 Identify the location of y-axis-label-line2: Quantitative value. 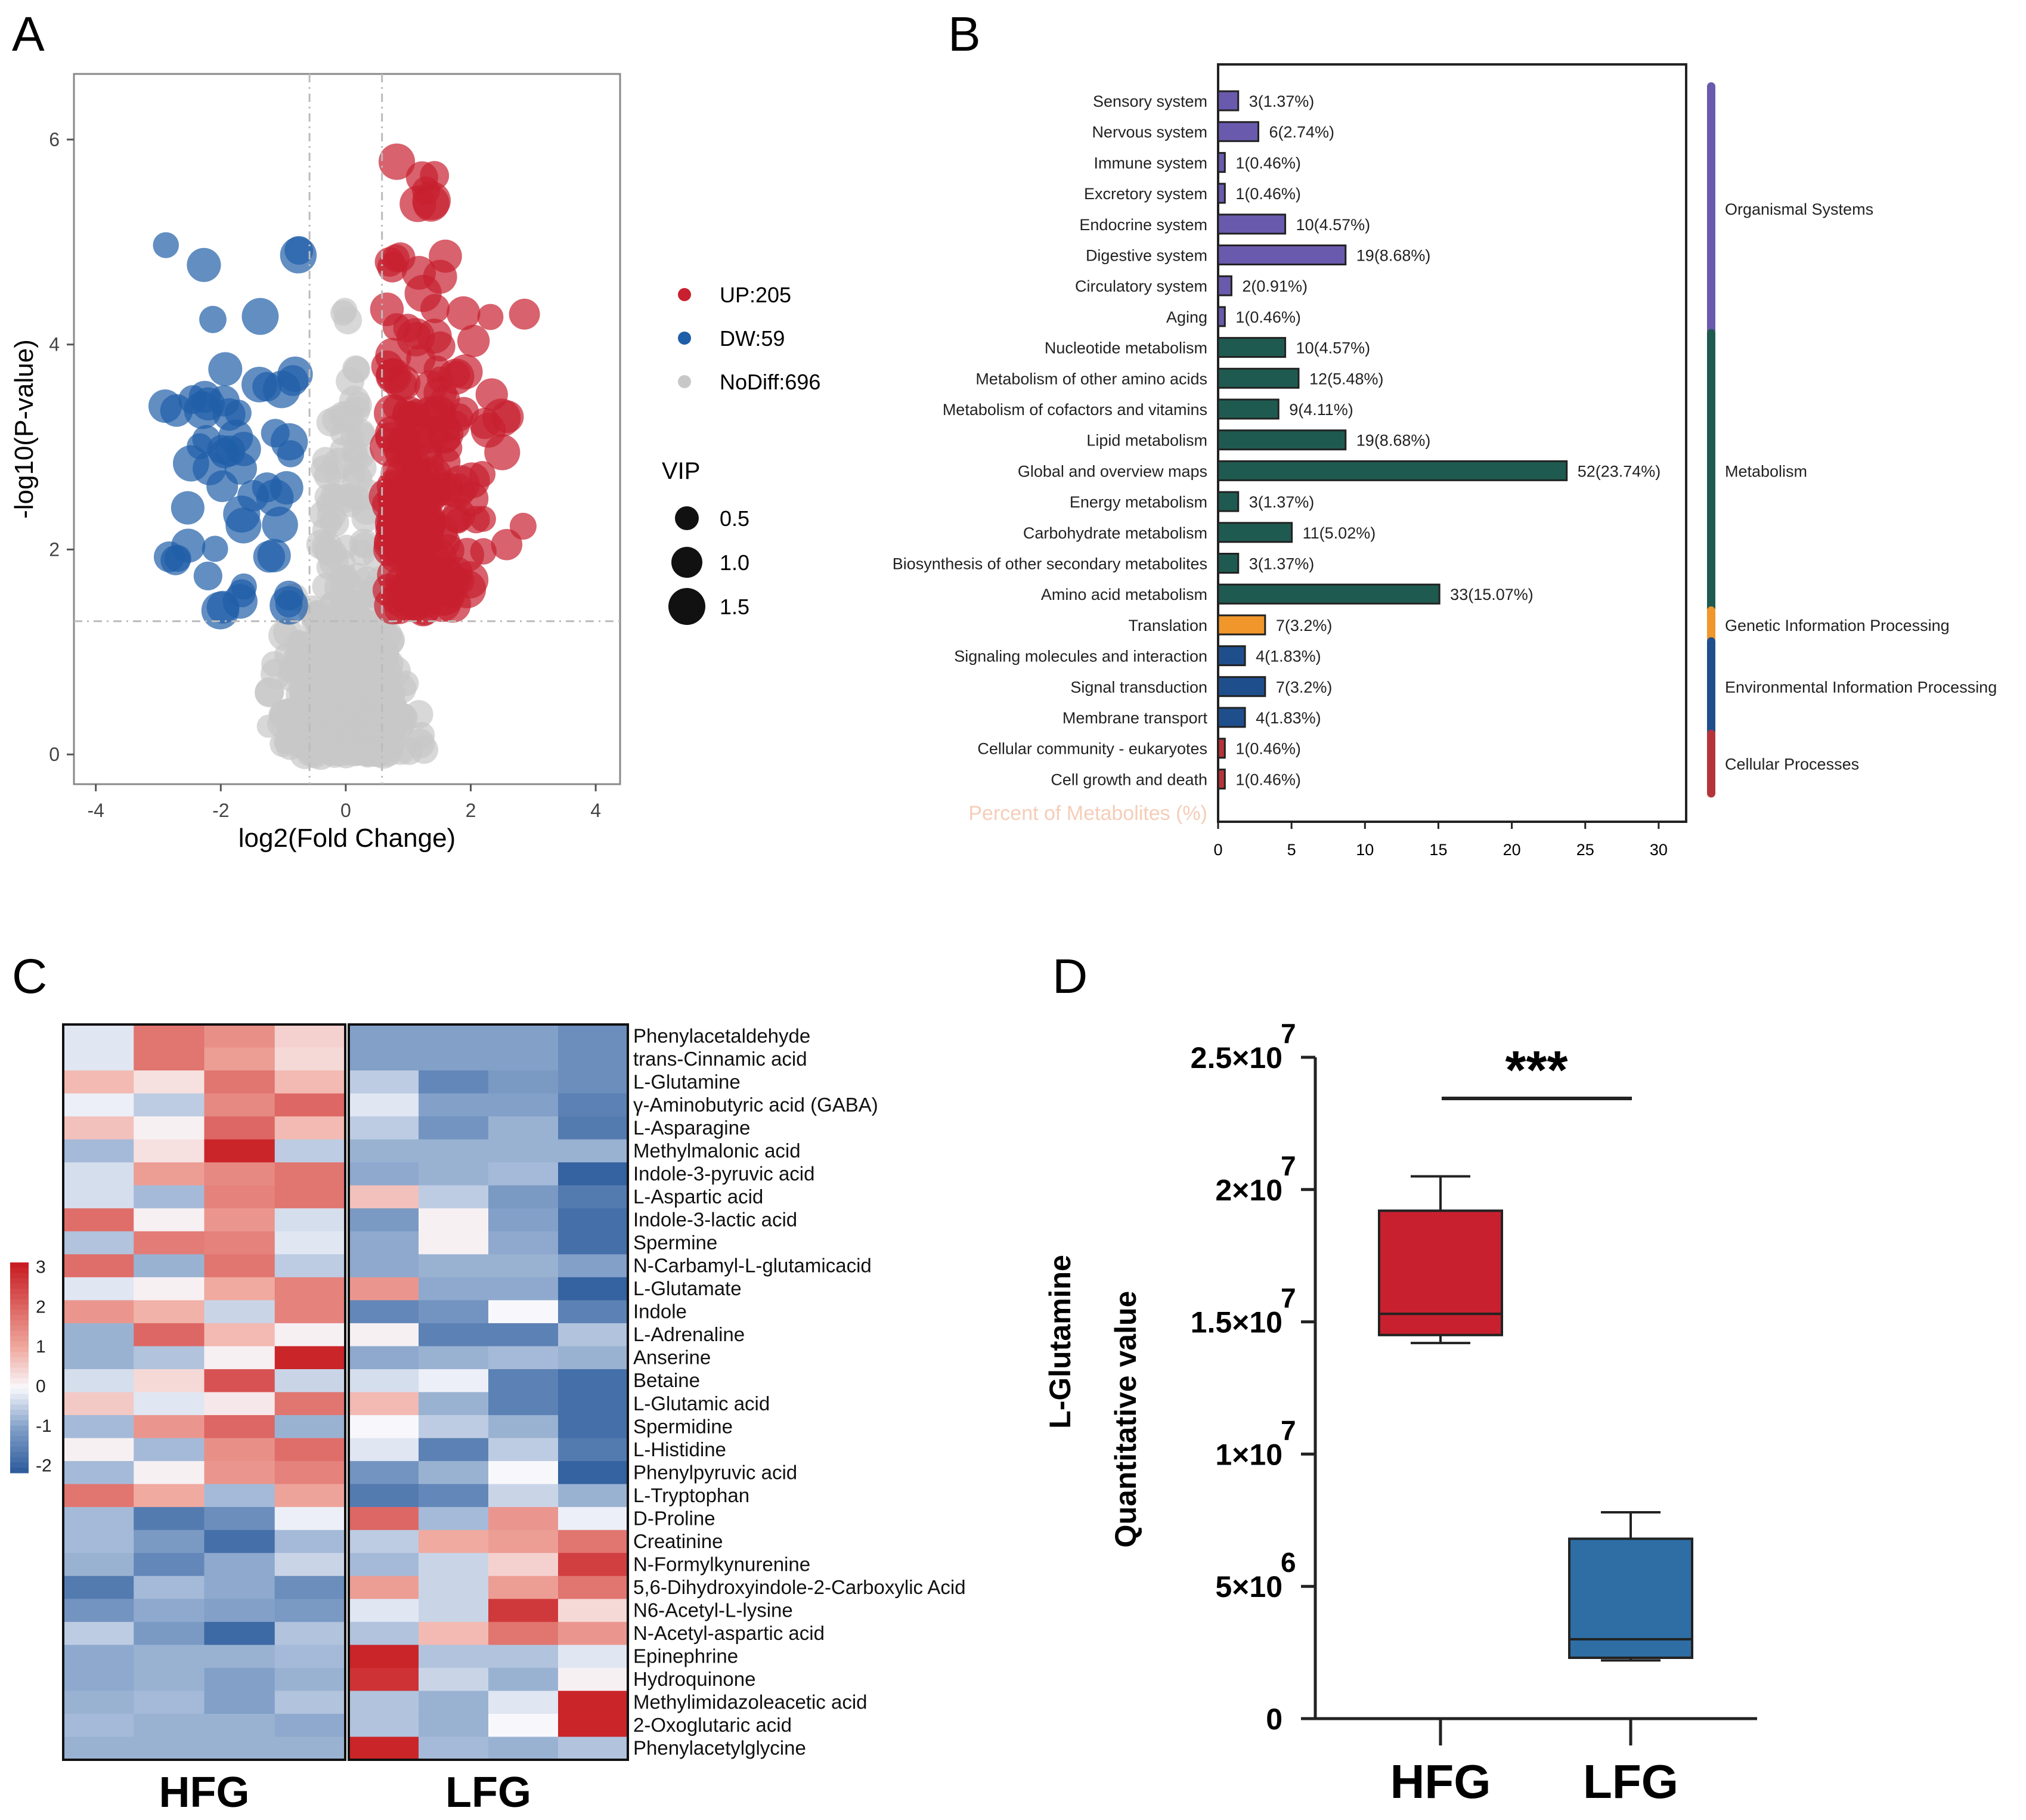
(1125, 1419).